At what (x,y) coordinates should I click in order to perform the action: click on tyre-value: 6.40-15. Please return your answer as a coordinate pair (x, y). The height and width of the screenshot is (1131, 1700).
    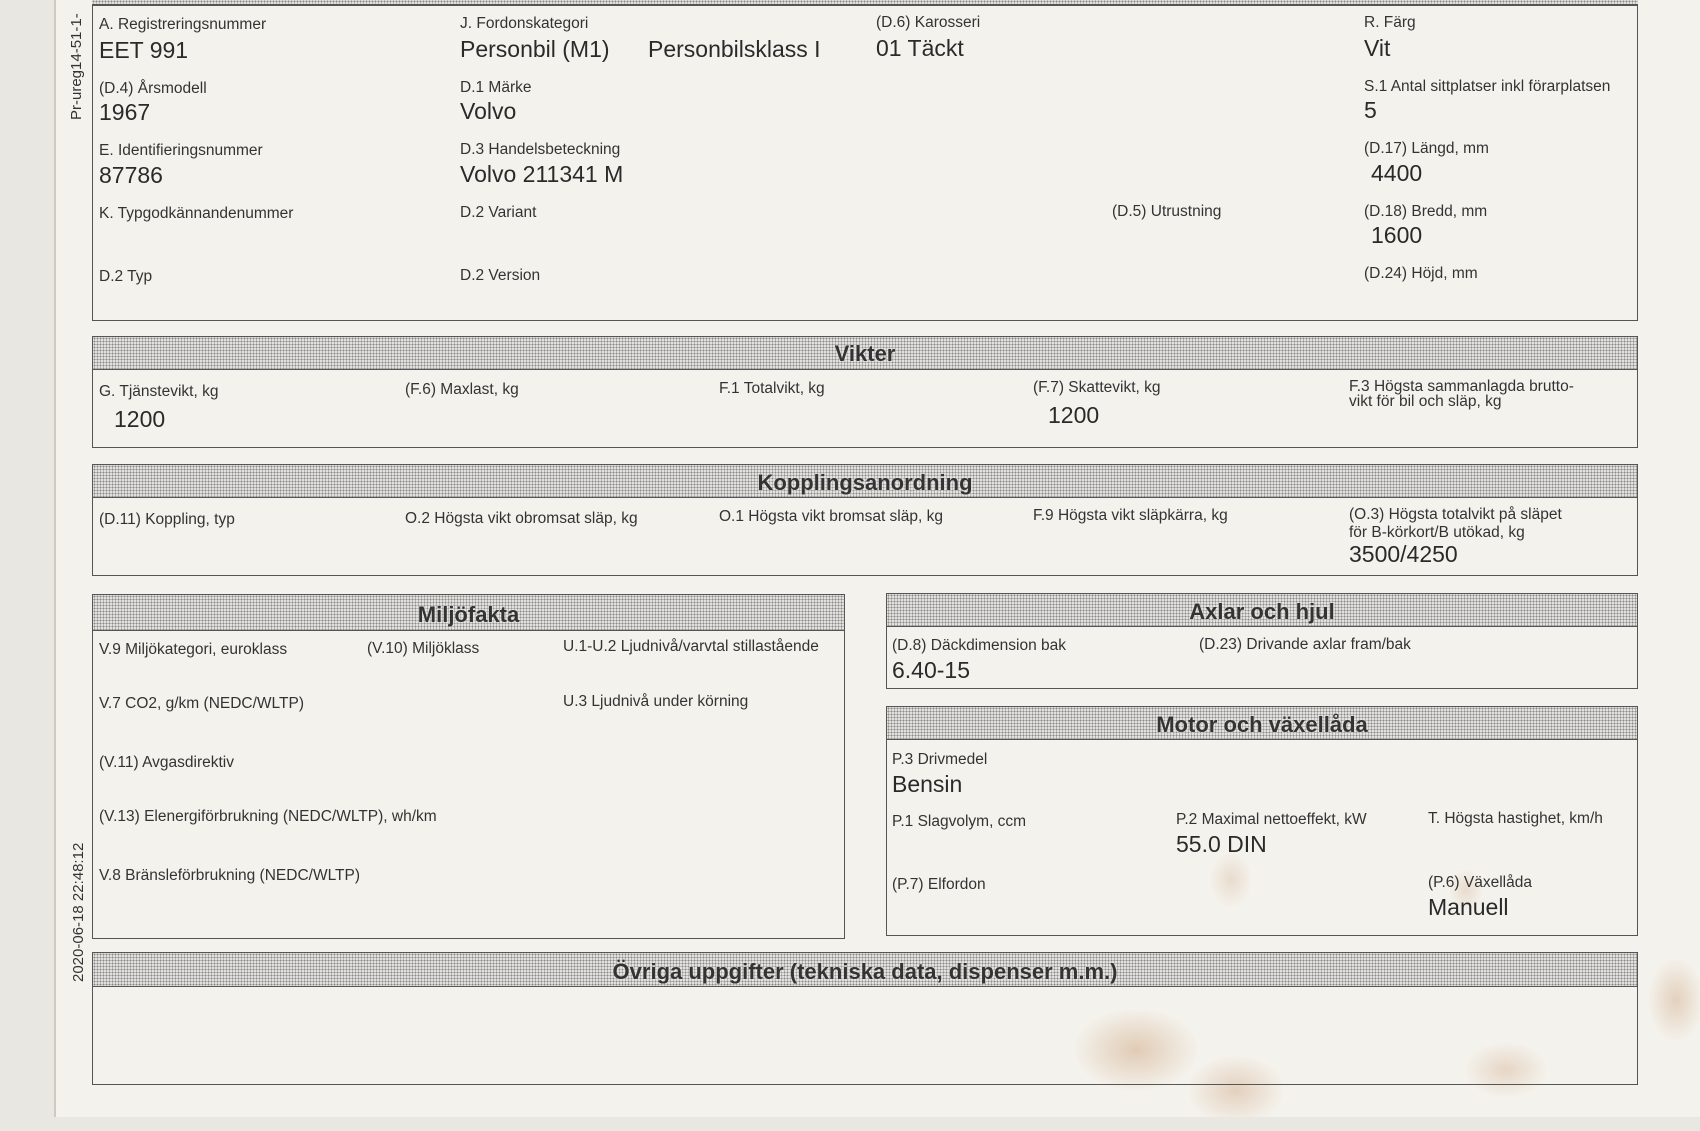
    Looking at the image, I should click on (931, 670).